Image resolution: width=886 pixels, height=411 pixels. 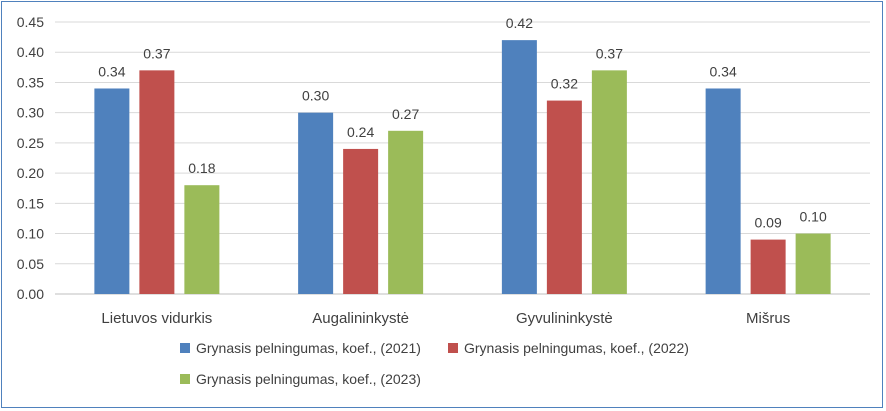 I want to click on y-tick-label: 0.45, so click(x=30, y=22).